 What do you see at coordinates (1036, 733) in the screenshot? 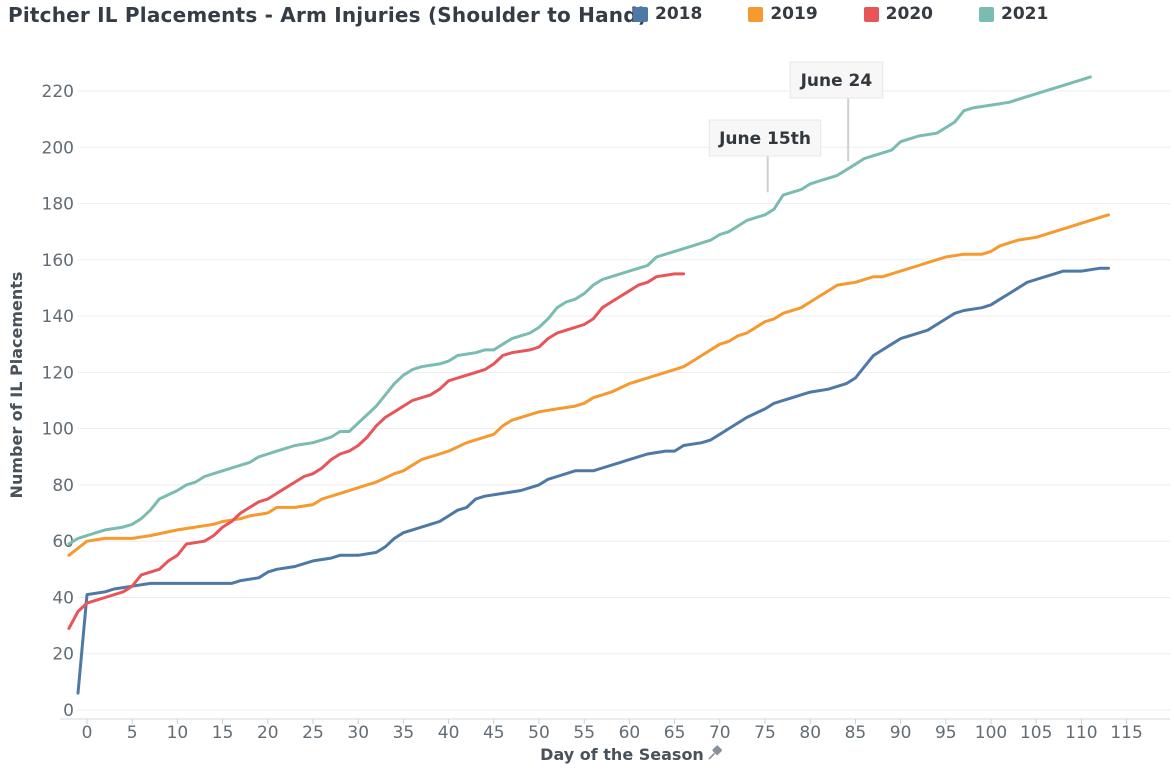
I see `x-tick-label: 105` at bounding box center [1036, 733].